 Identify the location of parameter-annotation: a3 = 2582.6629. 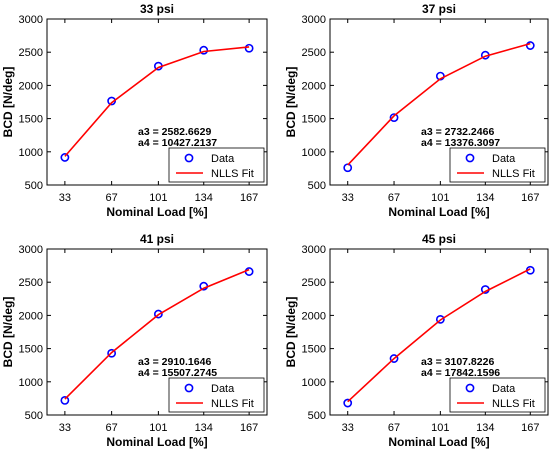
(174, 132).